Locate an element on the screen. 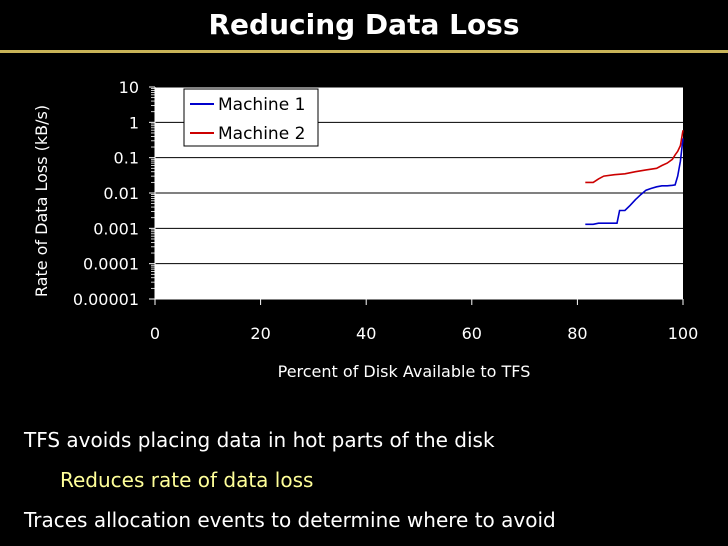 This screenshot has height=546, width=728. legend: Machine 1 Machine 2 is located at coordinates (251, 117).